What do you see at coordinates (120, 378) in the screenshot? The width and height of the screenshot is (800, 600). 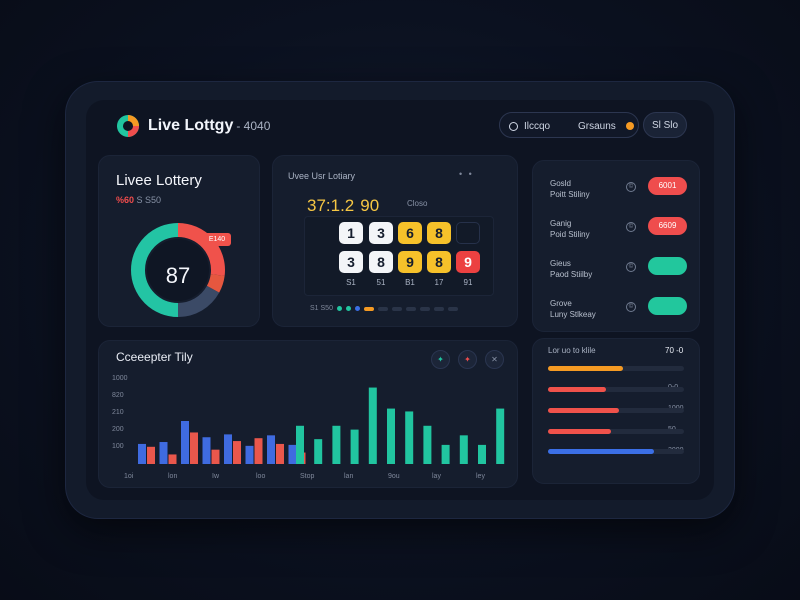 I see `y-tick-label: 1000` at bounding box center [120, 378].